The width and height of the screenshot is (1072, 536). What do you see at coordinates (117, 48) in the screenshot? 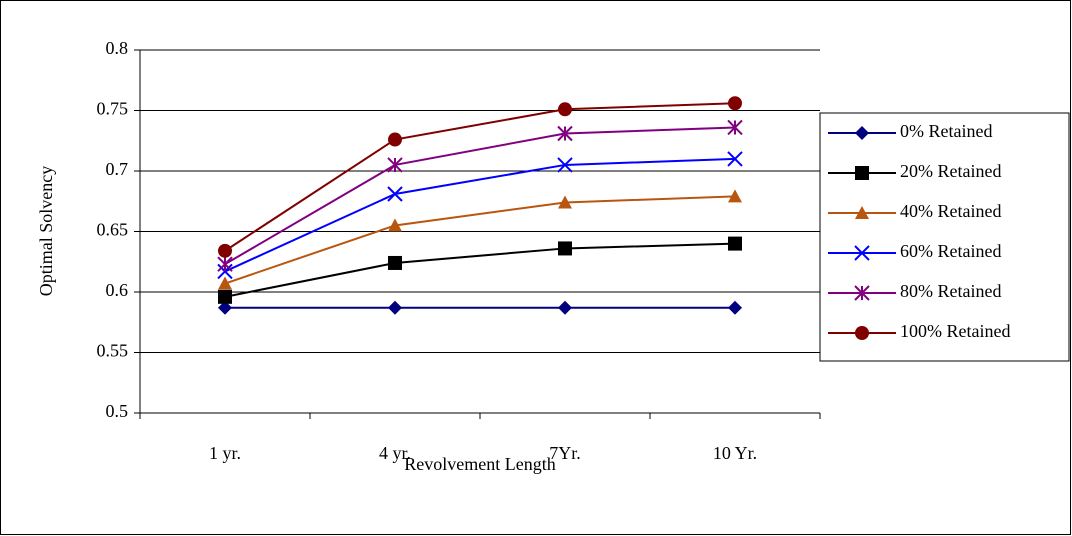
I see `y-tick-label: 0.8` at bounding box center [117, 48].